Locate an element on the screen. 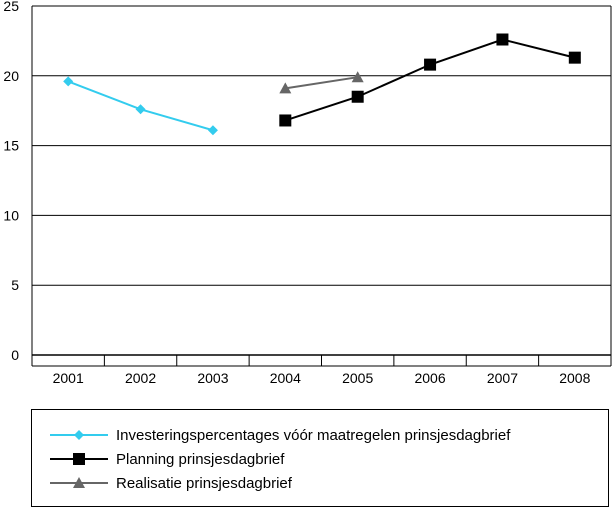 Image resolution: width=615 pixels, height=509 pixels. y-tick-label-25: 25 is located at coordinates (11, 7).